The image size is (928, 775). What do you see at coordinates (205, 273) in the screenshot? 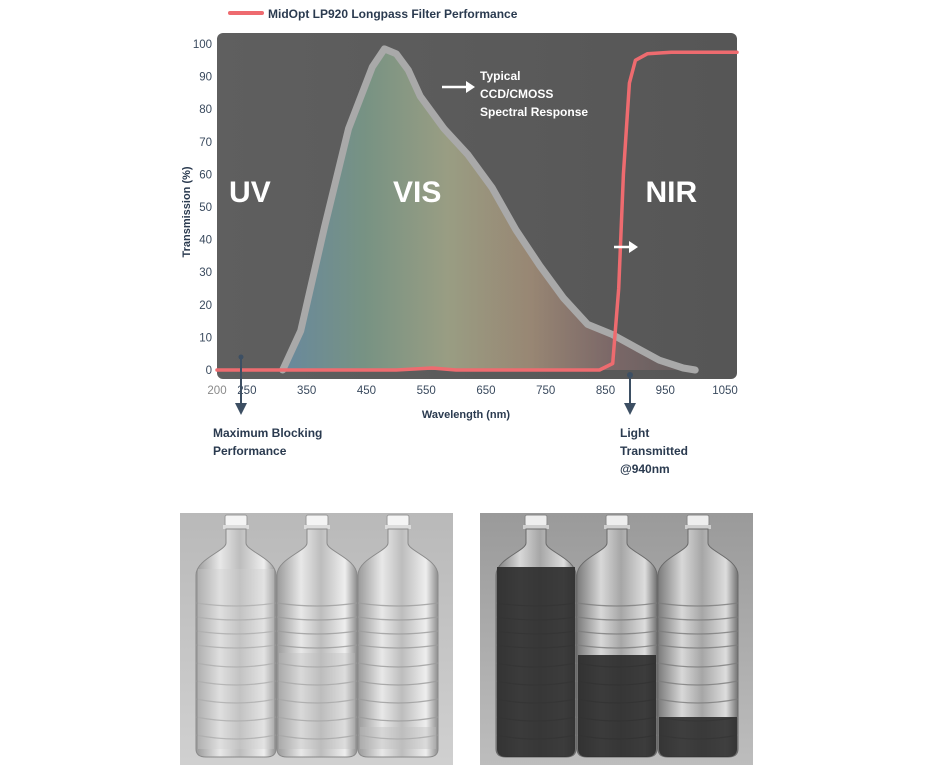
I see `y-tick-label: 30` at bounding box center [205, 273].